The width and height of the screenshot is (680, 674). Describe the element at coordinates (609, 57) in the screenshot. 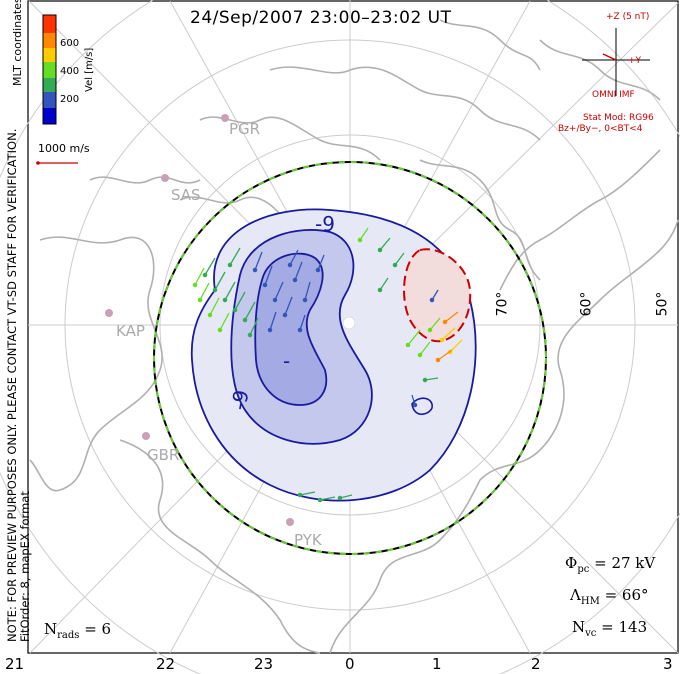

I see `imf-vector` at that location.